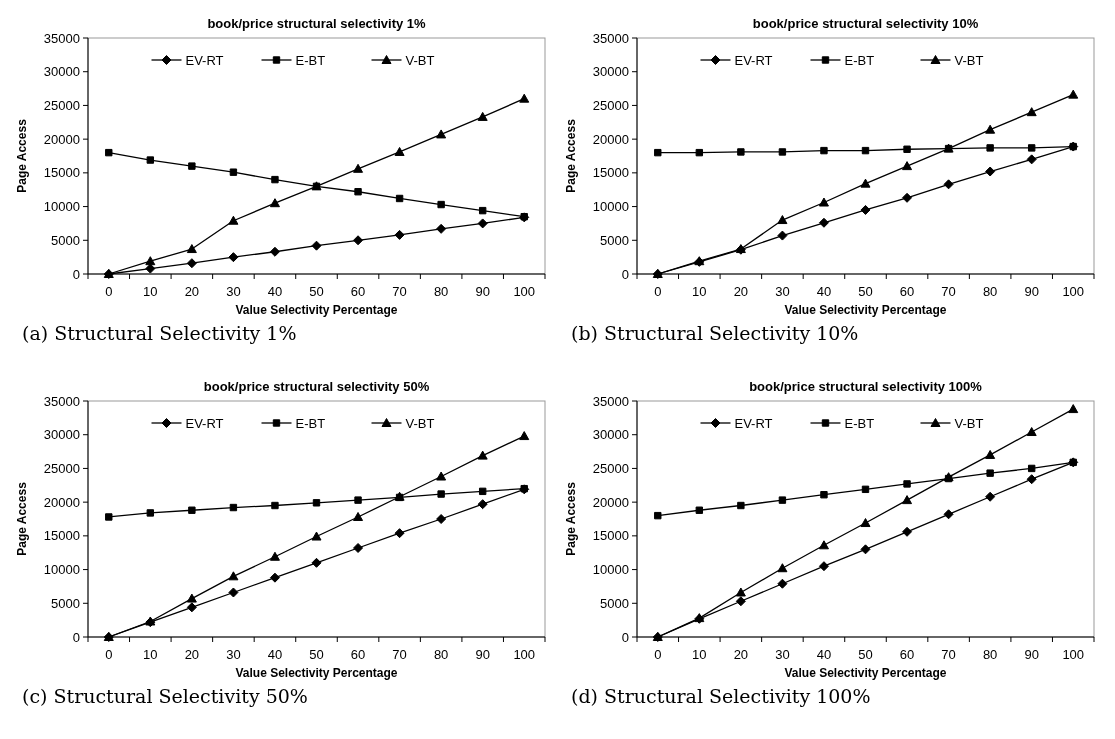 This screenshot has width=1115, height=739. Describe the element at coordinates (866, 386) in the screenshot. I see `chart-title: book/price structural selectivity 100%` at that location.